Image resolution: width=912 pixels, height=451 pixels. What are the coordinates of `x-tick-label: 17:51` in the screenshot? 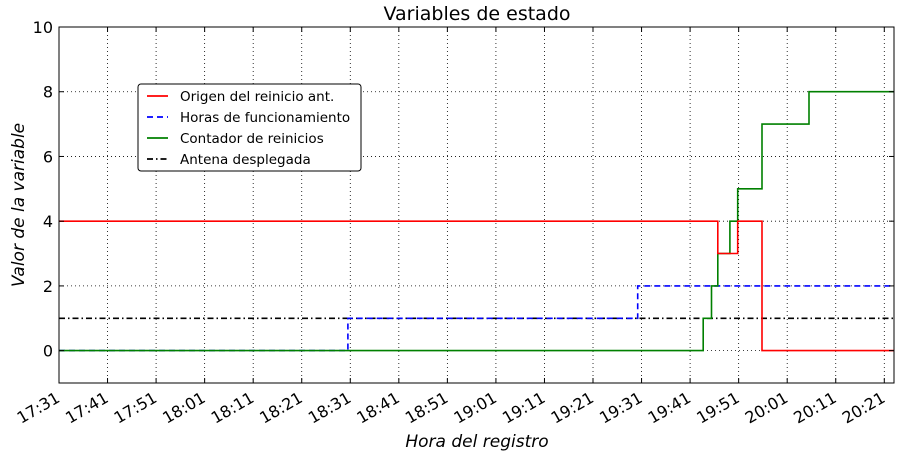 It's located at (135, 408).